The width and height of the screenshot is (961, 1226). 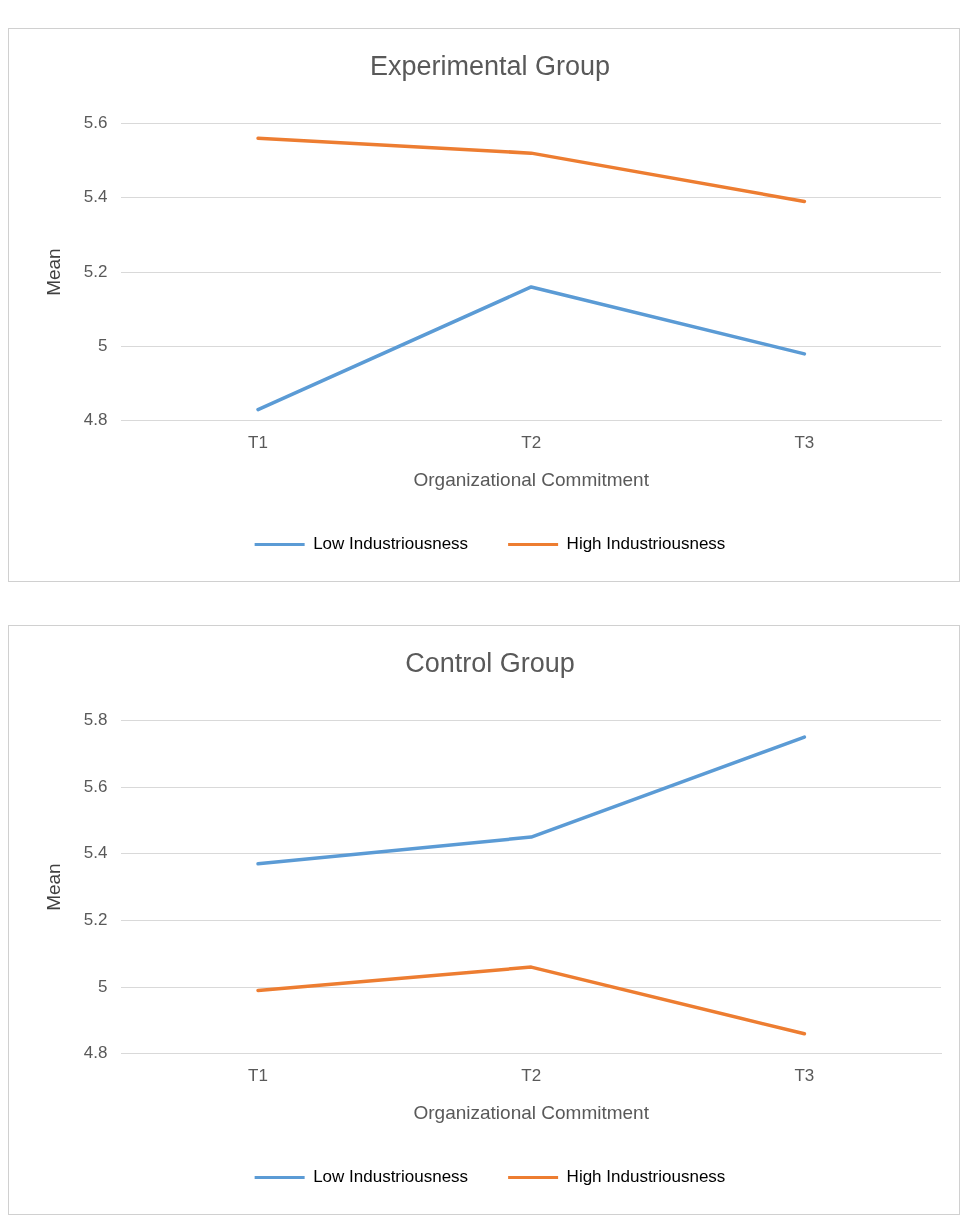 What do you see at coordinates (490, 65) in the screenshot?
I see `chart-title: Experimental Group` at bounding box center [490, 65].